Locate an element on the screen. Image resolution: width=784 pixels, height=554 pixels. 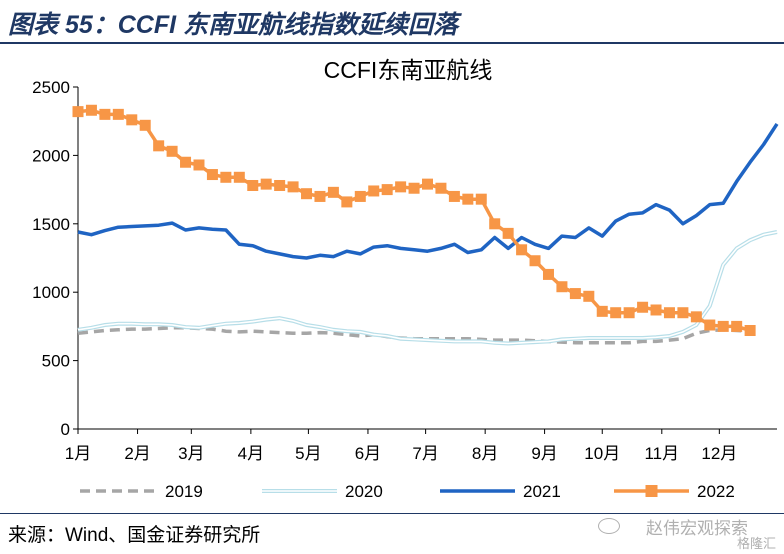
legend-item-2022: 2022 is located at coordinates (674, 491).